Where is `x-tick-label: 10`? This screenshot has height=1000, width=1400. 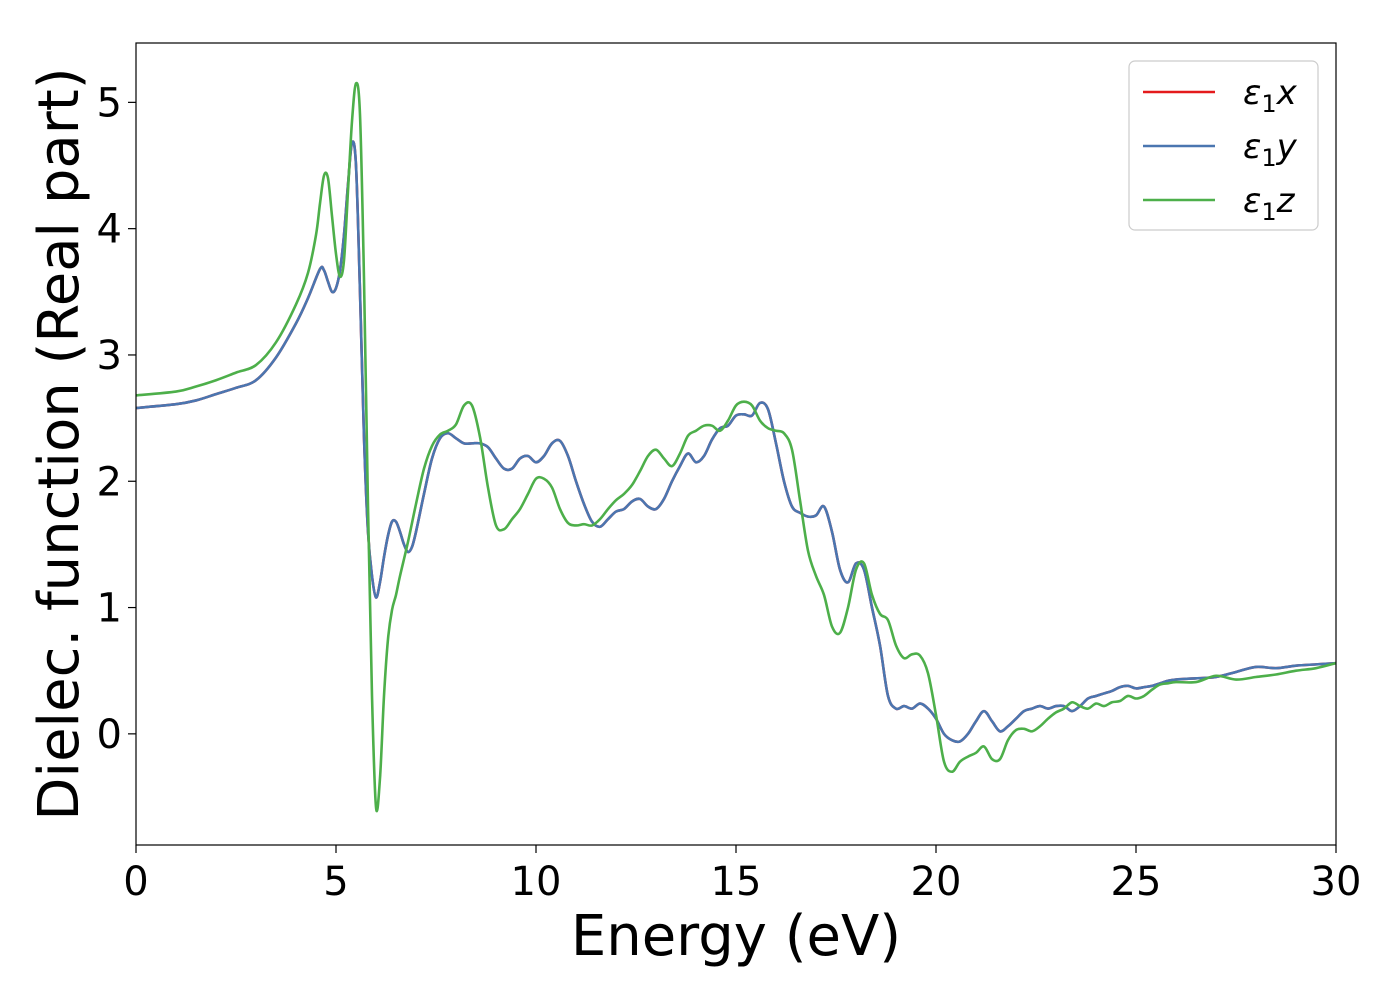 x-tick-label: 10 is located at coordinates (536, 882).